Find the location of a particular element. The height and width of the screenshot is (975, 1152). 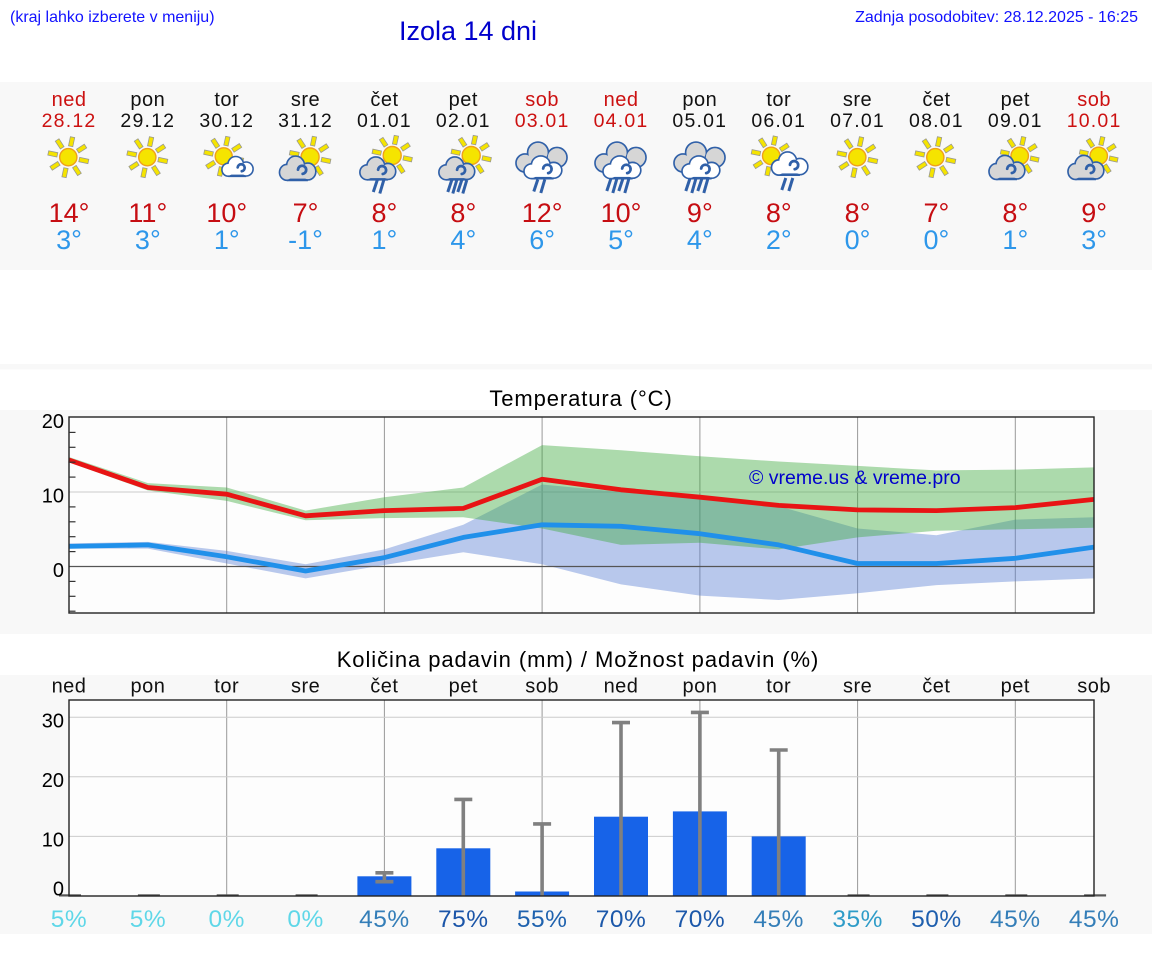

svg-text: © vreme.us & vreme.pro is located at coordinates (855, 478).